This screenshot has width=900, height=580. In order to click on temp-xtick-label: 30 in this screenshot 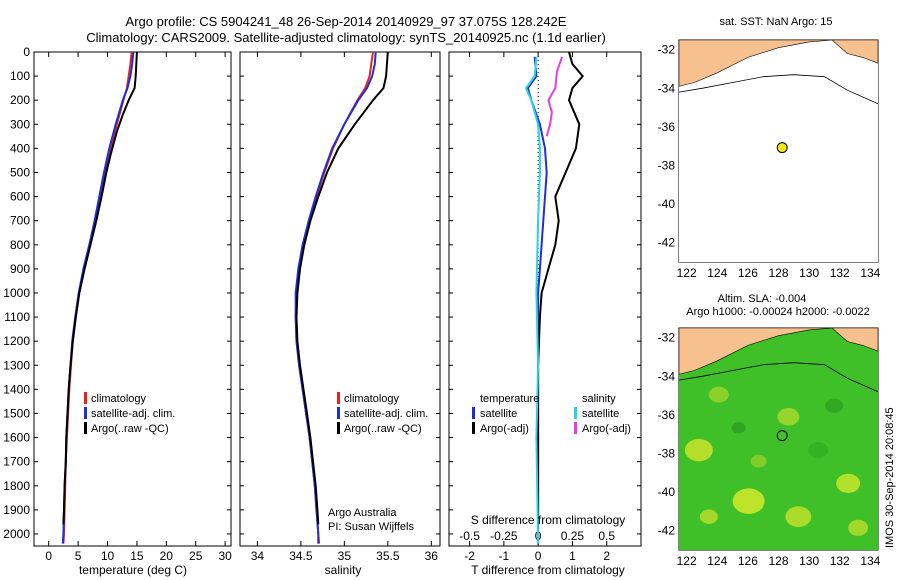, I will do `click(225, 556)`.